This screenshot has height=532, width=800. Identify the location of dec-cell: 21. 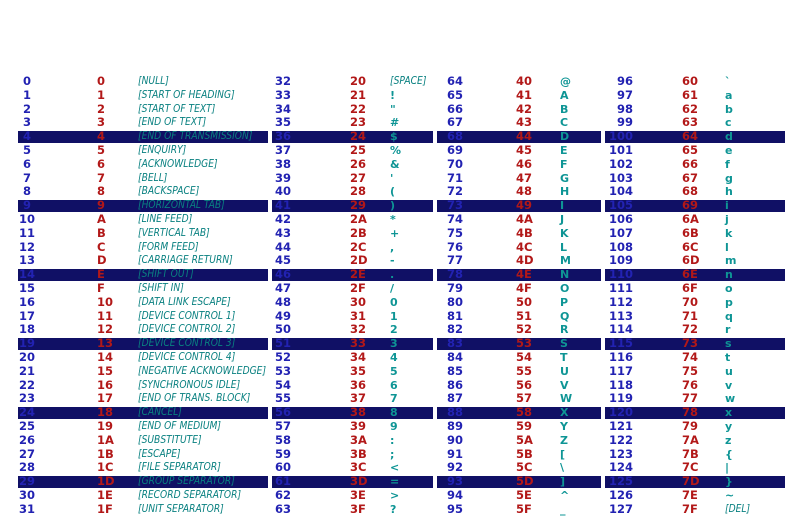
(26, 370).